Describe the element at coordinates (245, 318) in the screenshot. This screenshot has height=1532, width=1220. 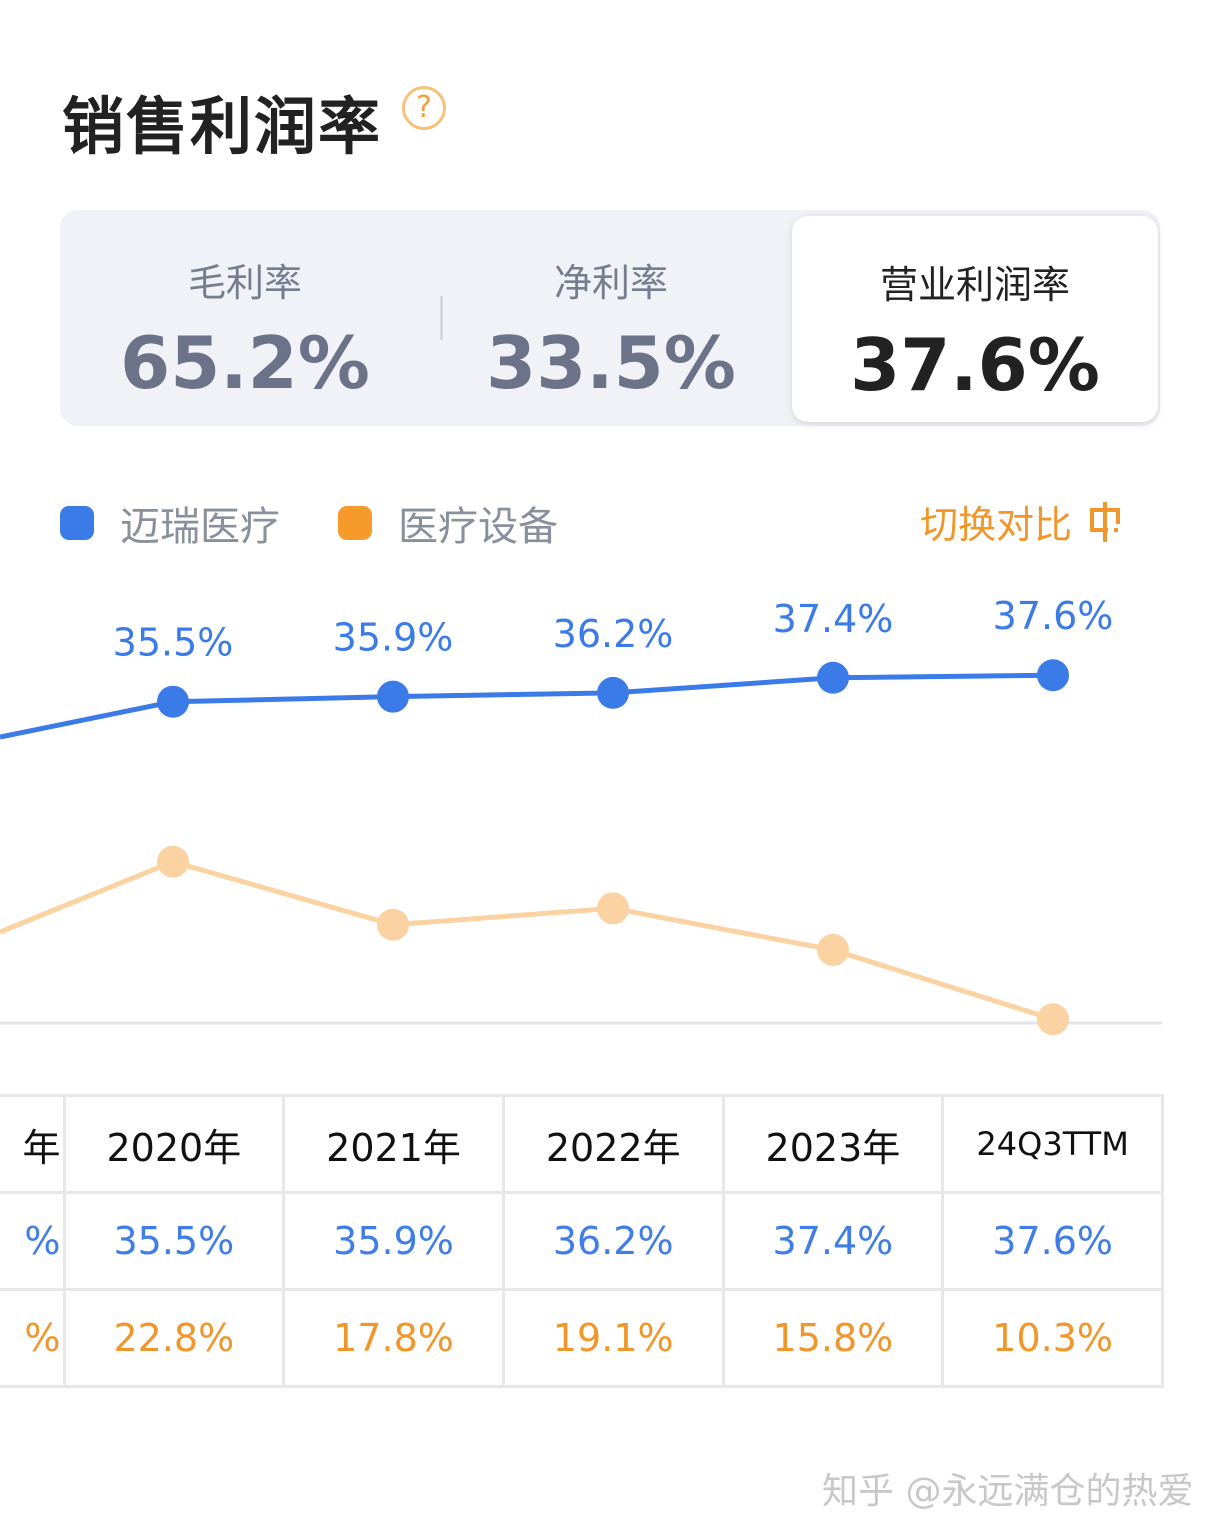
I see `tab-gross-margin: 毛利率 65.2%` at that location.